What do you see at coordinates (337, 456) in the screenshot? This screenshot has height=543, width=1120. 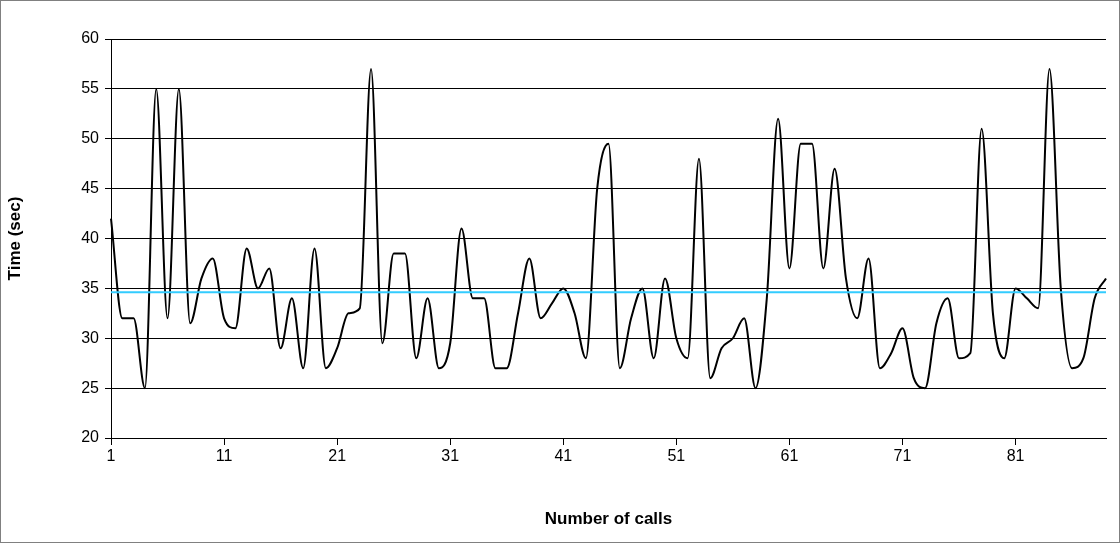 I see `x-tick-label: 21` at bounding box center [337, 456].